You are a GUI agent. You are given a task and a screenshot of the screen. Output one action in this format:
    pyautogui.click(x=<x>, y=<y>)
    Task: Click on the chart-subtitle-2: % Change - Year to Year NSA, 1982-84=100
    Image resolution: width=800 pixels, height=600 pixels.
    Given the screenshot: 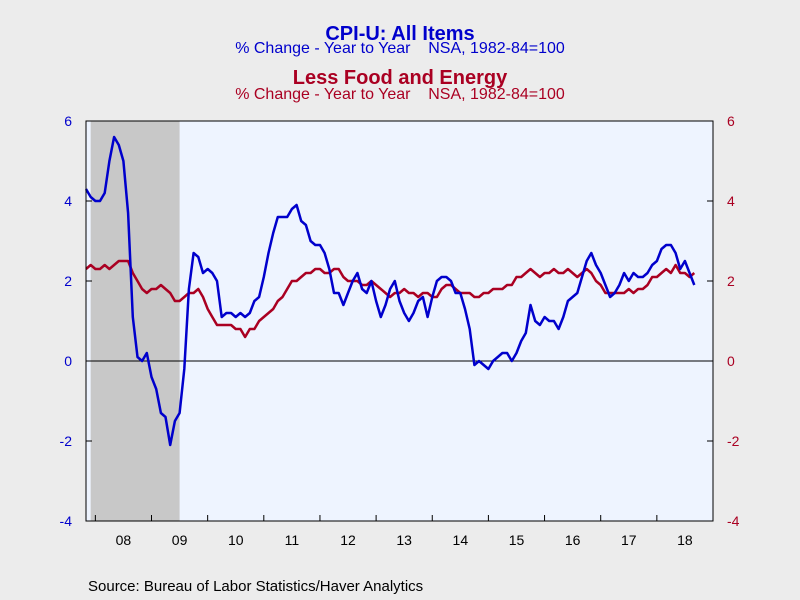 What is the action you would take?
    pyautogui.click(x=400, y=94)
    